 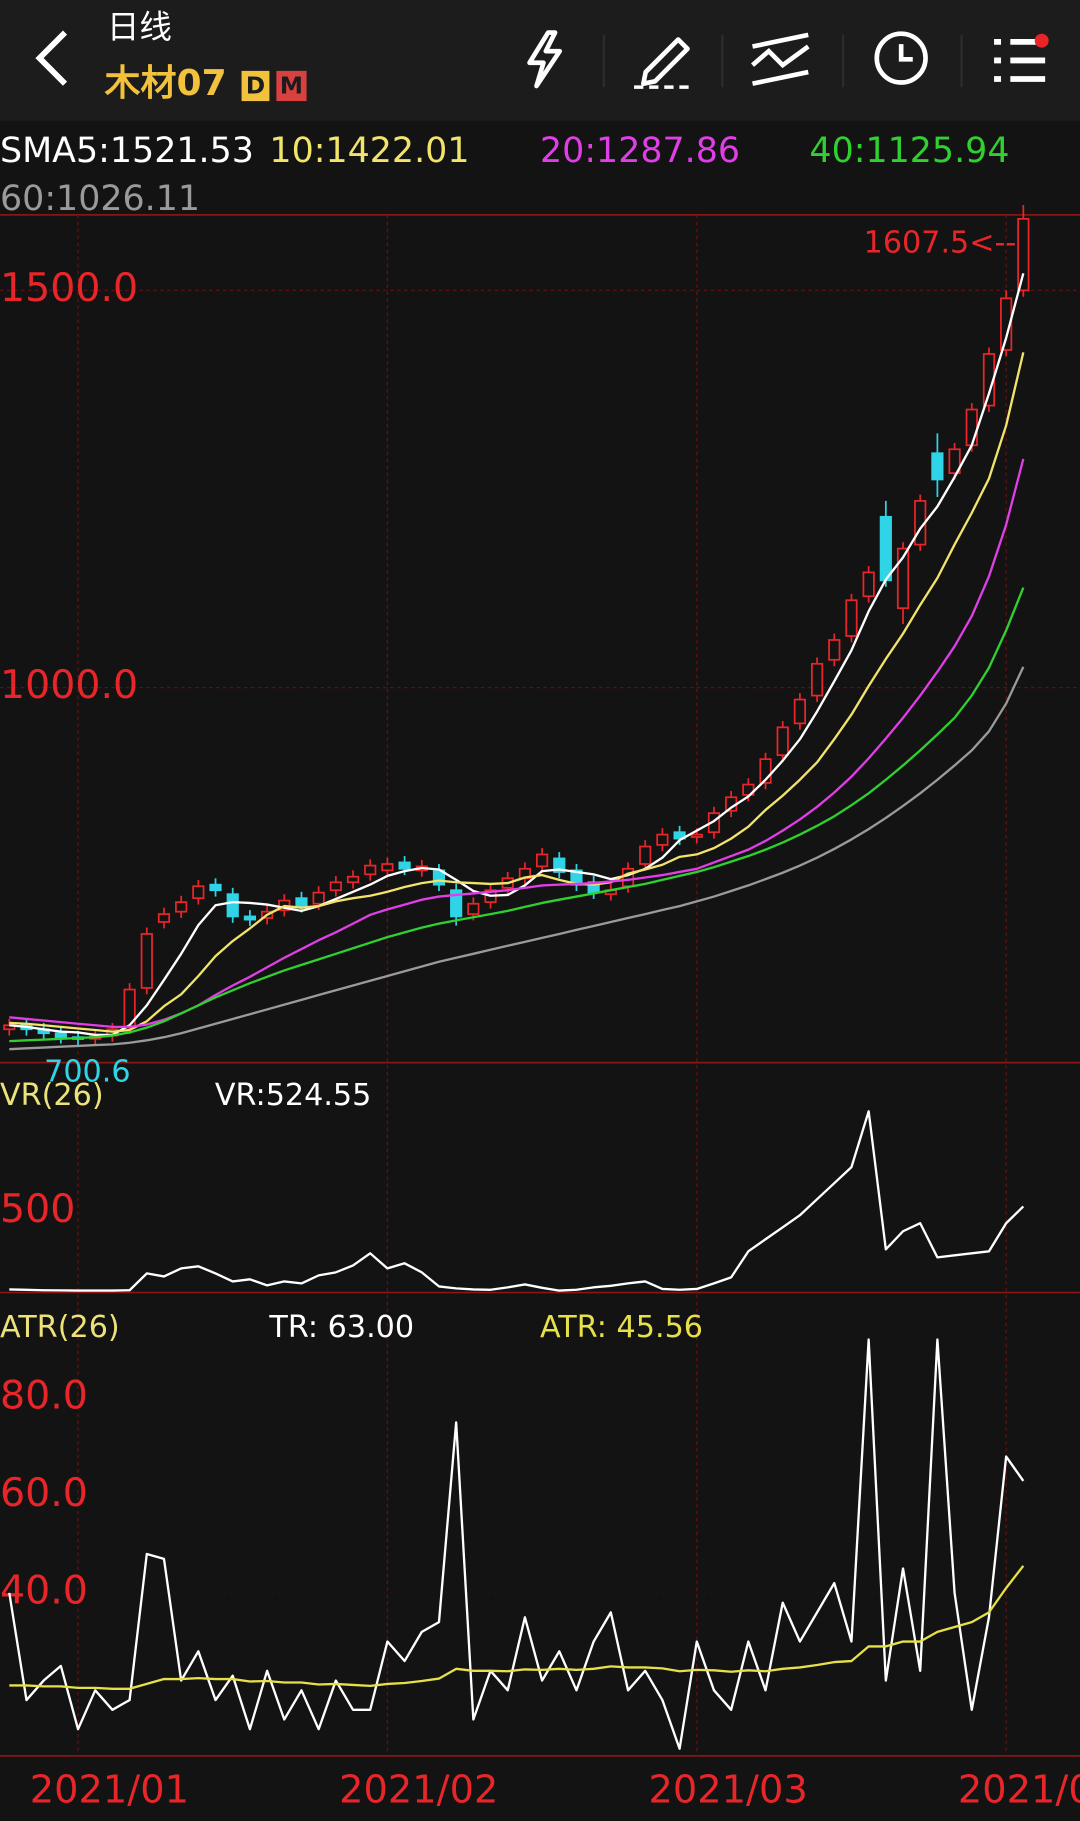 I want to click on x-tick-label: 2021/01, so click(x=109, y=1789).